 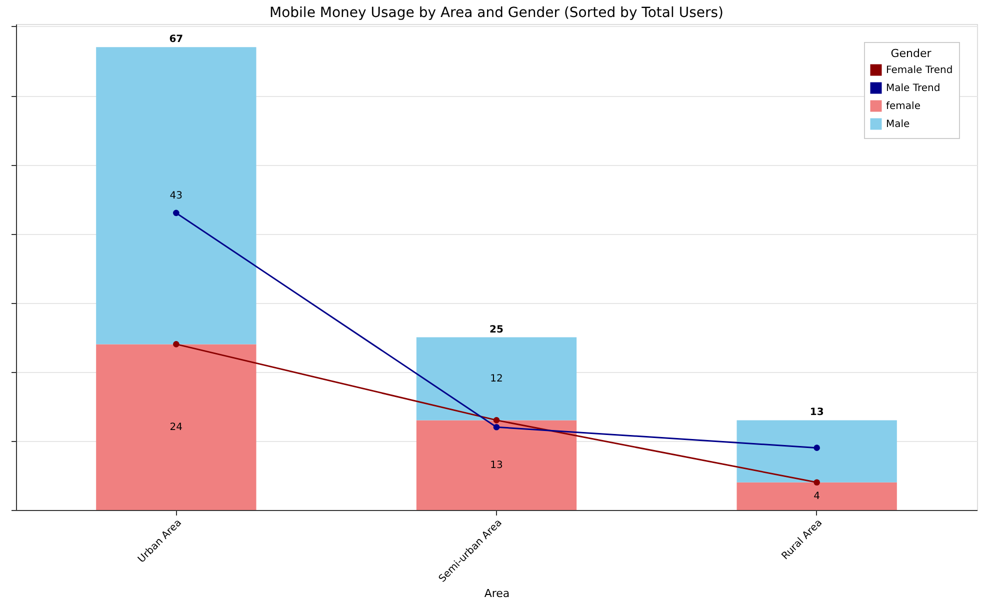 I want to click on data-label: 4, so click(x=817, y=496).